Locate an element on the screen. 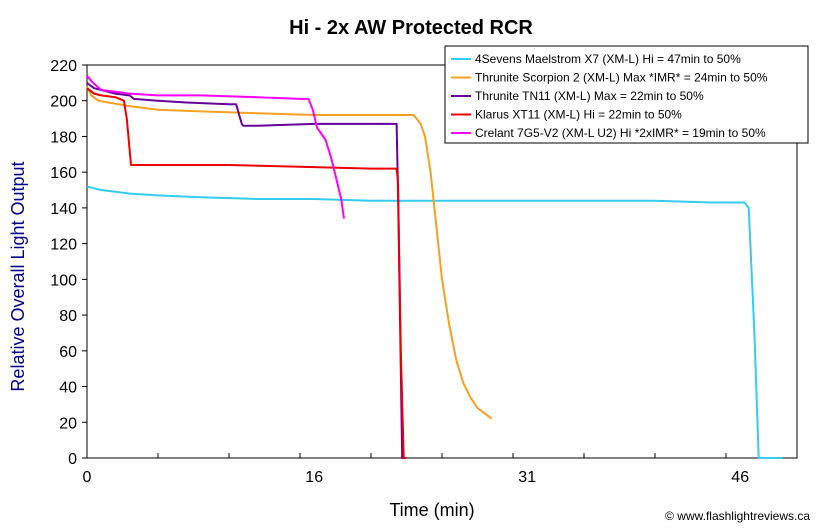 The image size is (822, 529). x-tick-label: 0 is located at coordinates (87, 477).